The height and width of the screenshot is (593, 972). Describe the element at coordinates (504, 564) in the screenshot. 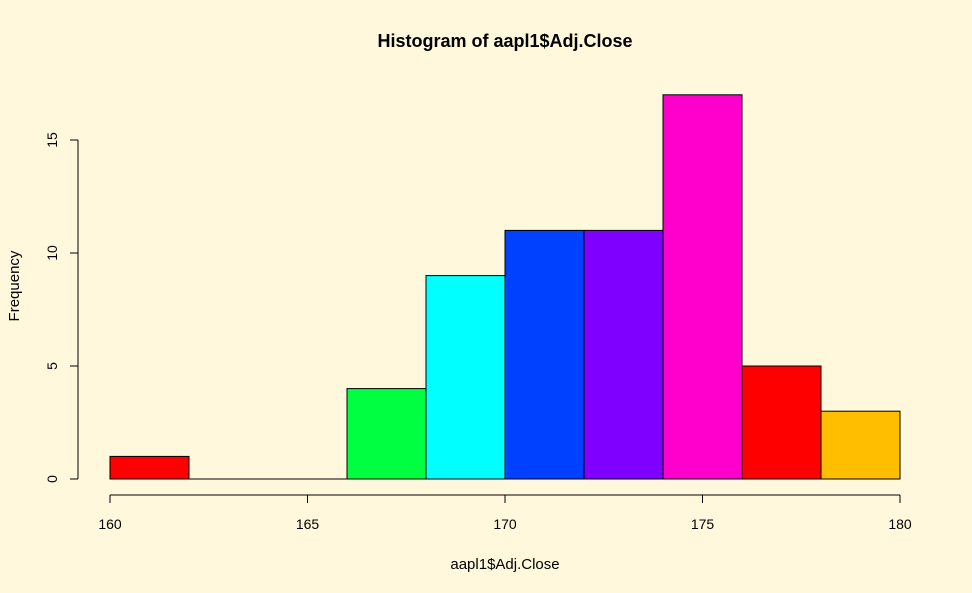

I see `x-axis-label: aapl1$Adj.Close` at that location.